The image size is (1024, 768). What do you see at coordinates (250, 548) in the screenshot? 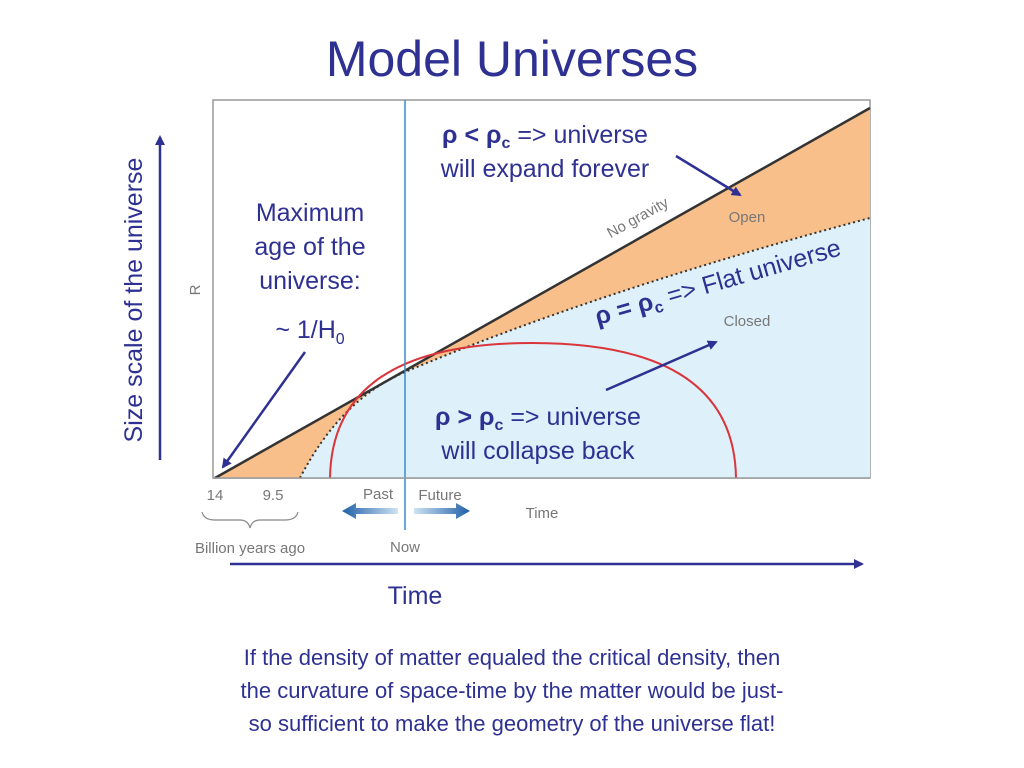
I see `billion-years-label: Billion years ago` at bounding box center [250, 548].